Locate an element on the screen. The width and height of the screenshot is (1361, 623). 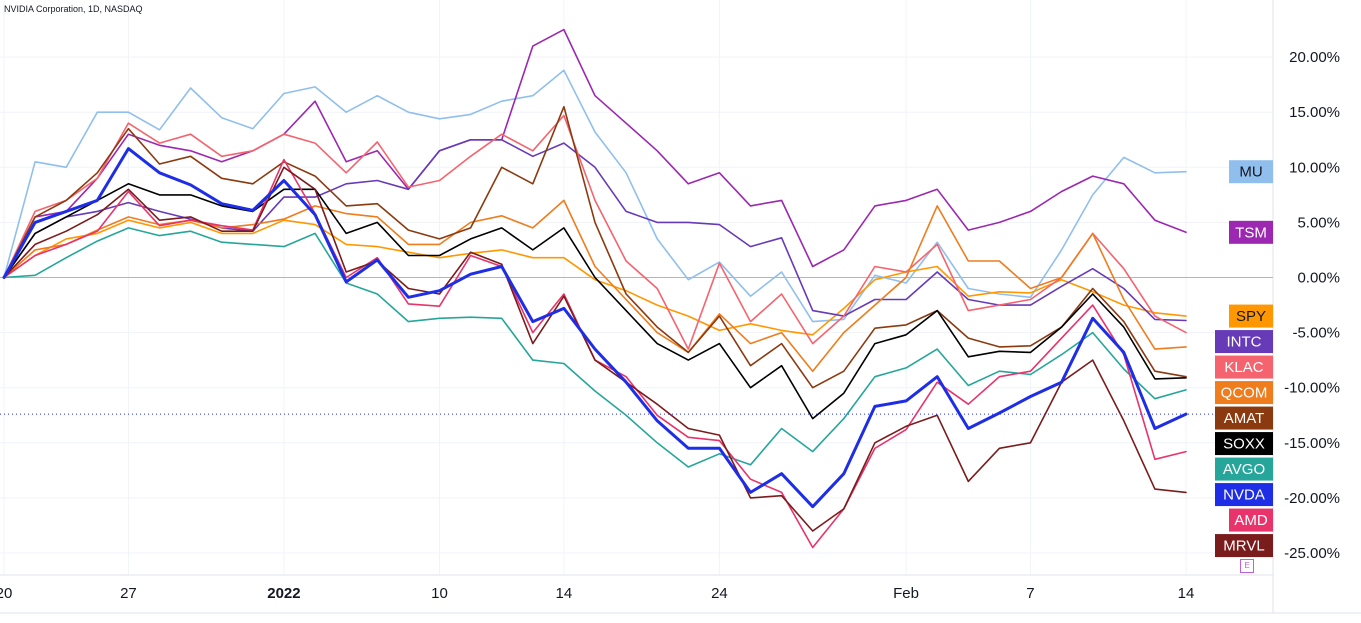
x-tick-label-20: 20 is located at coordinates (6, 593).